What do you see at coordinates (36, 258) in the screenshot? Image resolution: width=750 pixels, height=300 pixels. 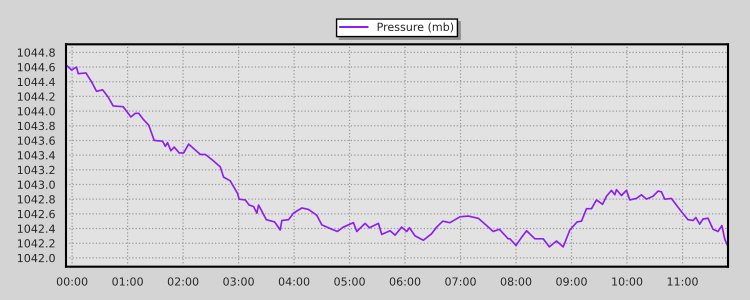 I see `y-tick-label: 1042.0` at bounding box center [36, 258].